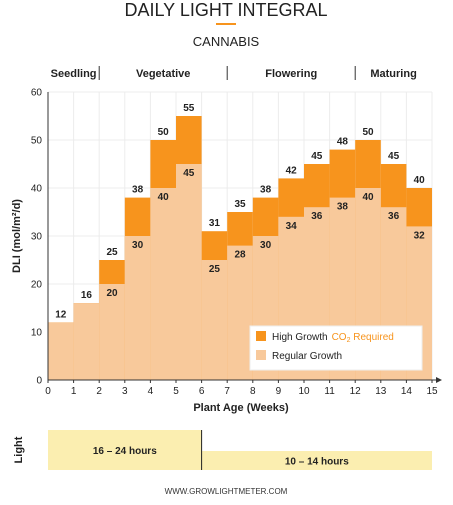 Image resolution: width=453 pixels, height=505 pixels. What do you see at coordinates (99, 391) in the screenshot?
I see `x-tick-label: 2` at bounding box center [99, 391].